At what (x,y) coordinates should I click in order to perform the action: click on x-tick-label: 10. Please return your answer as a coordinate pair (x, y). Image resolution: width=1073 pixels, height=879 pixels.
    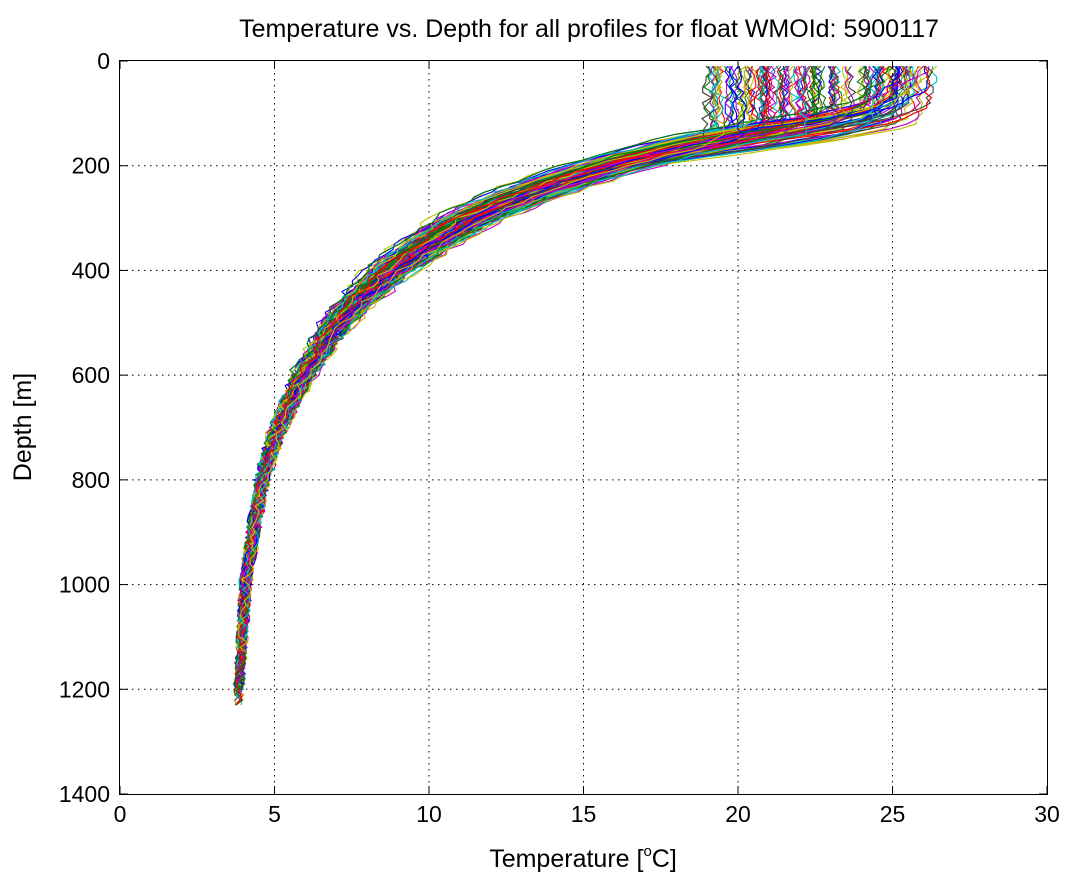
    Looking at the image, I should click on (429, 814).